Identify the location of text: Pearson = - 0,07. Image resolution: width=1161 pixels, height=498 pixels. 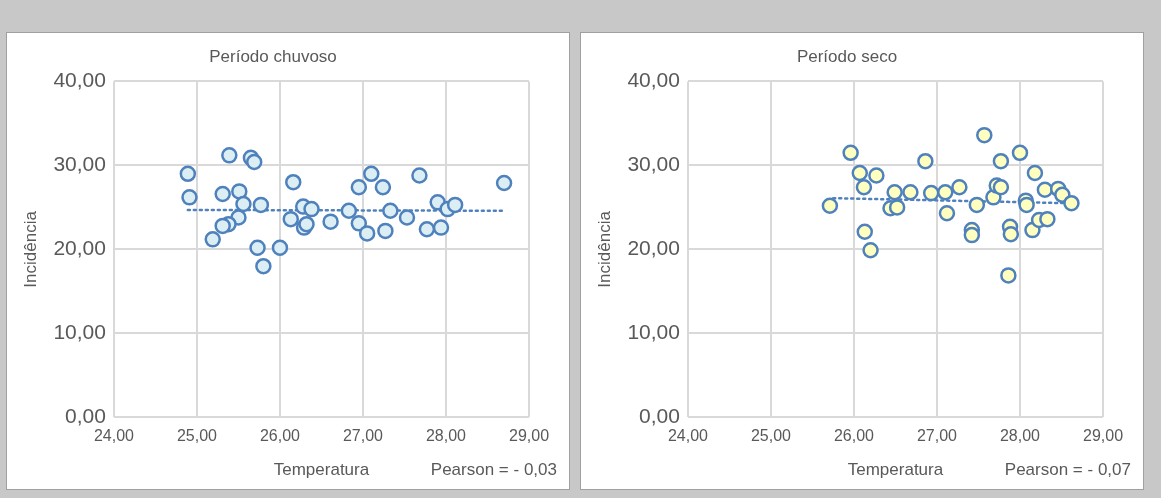
(1067, 470).